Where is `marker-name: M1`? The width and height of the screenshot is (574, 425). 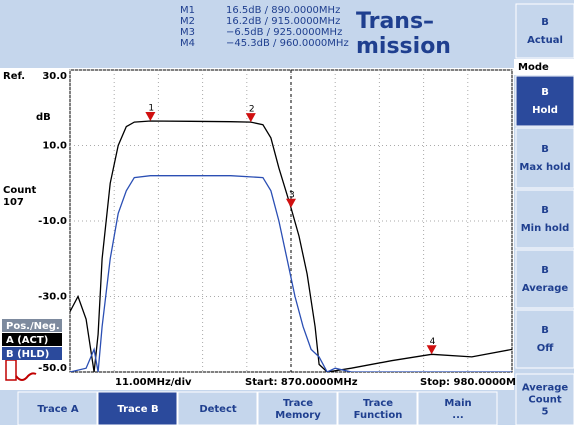 marker-name: M1 is located at coordinates (187, 10).